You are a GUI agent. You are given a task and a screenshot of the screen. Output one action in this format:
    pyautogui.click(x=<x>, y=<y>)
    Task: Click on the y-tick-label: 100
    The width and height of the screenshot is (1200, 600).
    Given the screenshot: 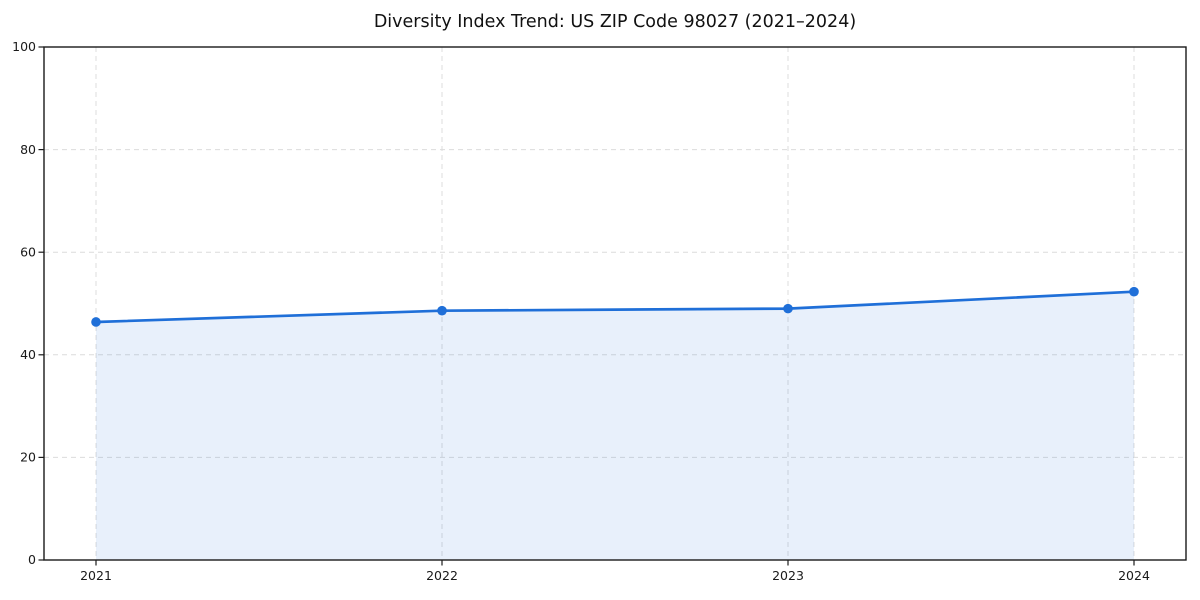 What is the action you would take?
    pyautogui.click(x=24, y=46)
    